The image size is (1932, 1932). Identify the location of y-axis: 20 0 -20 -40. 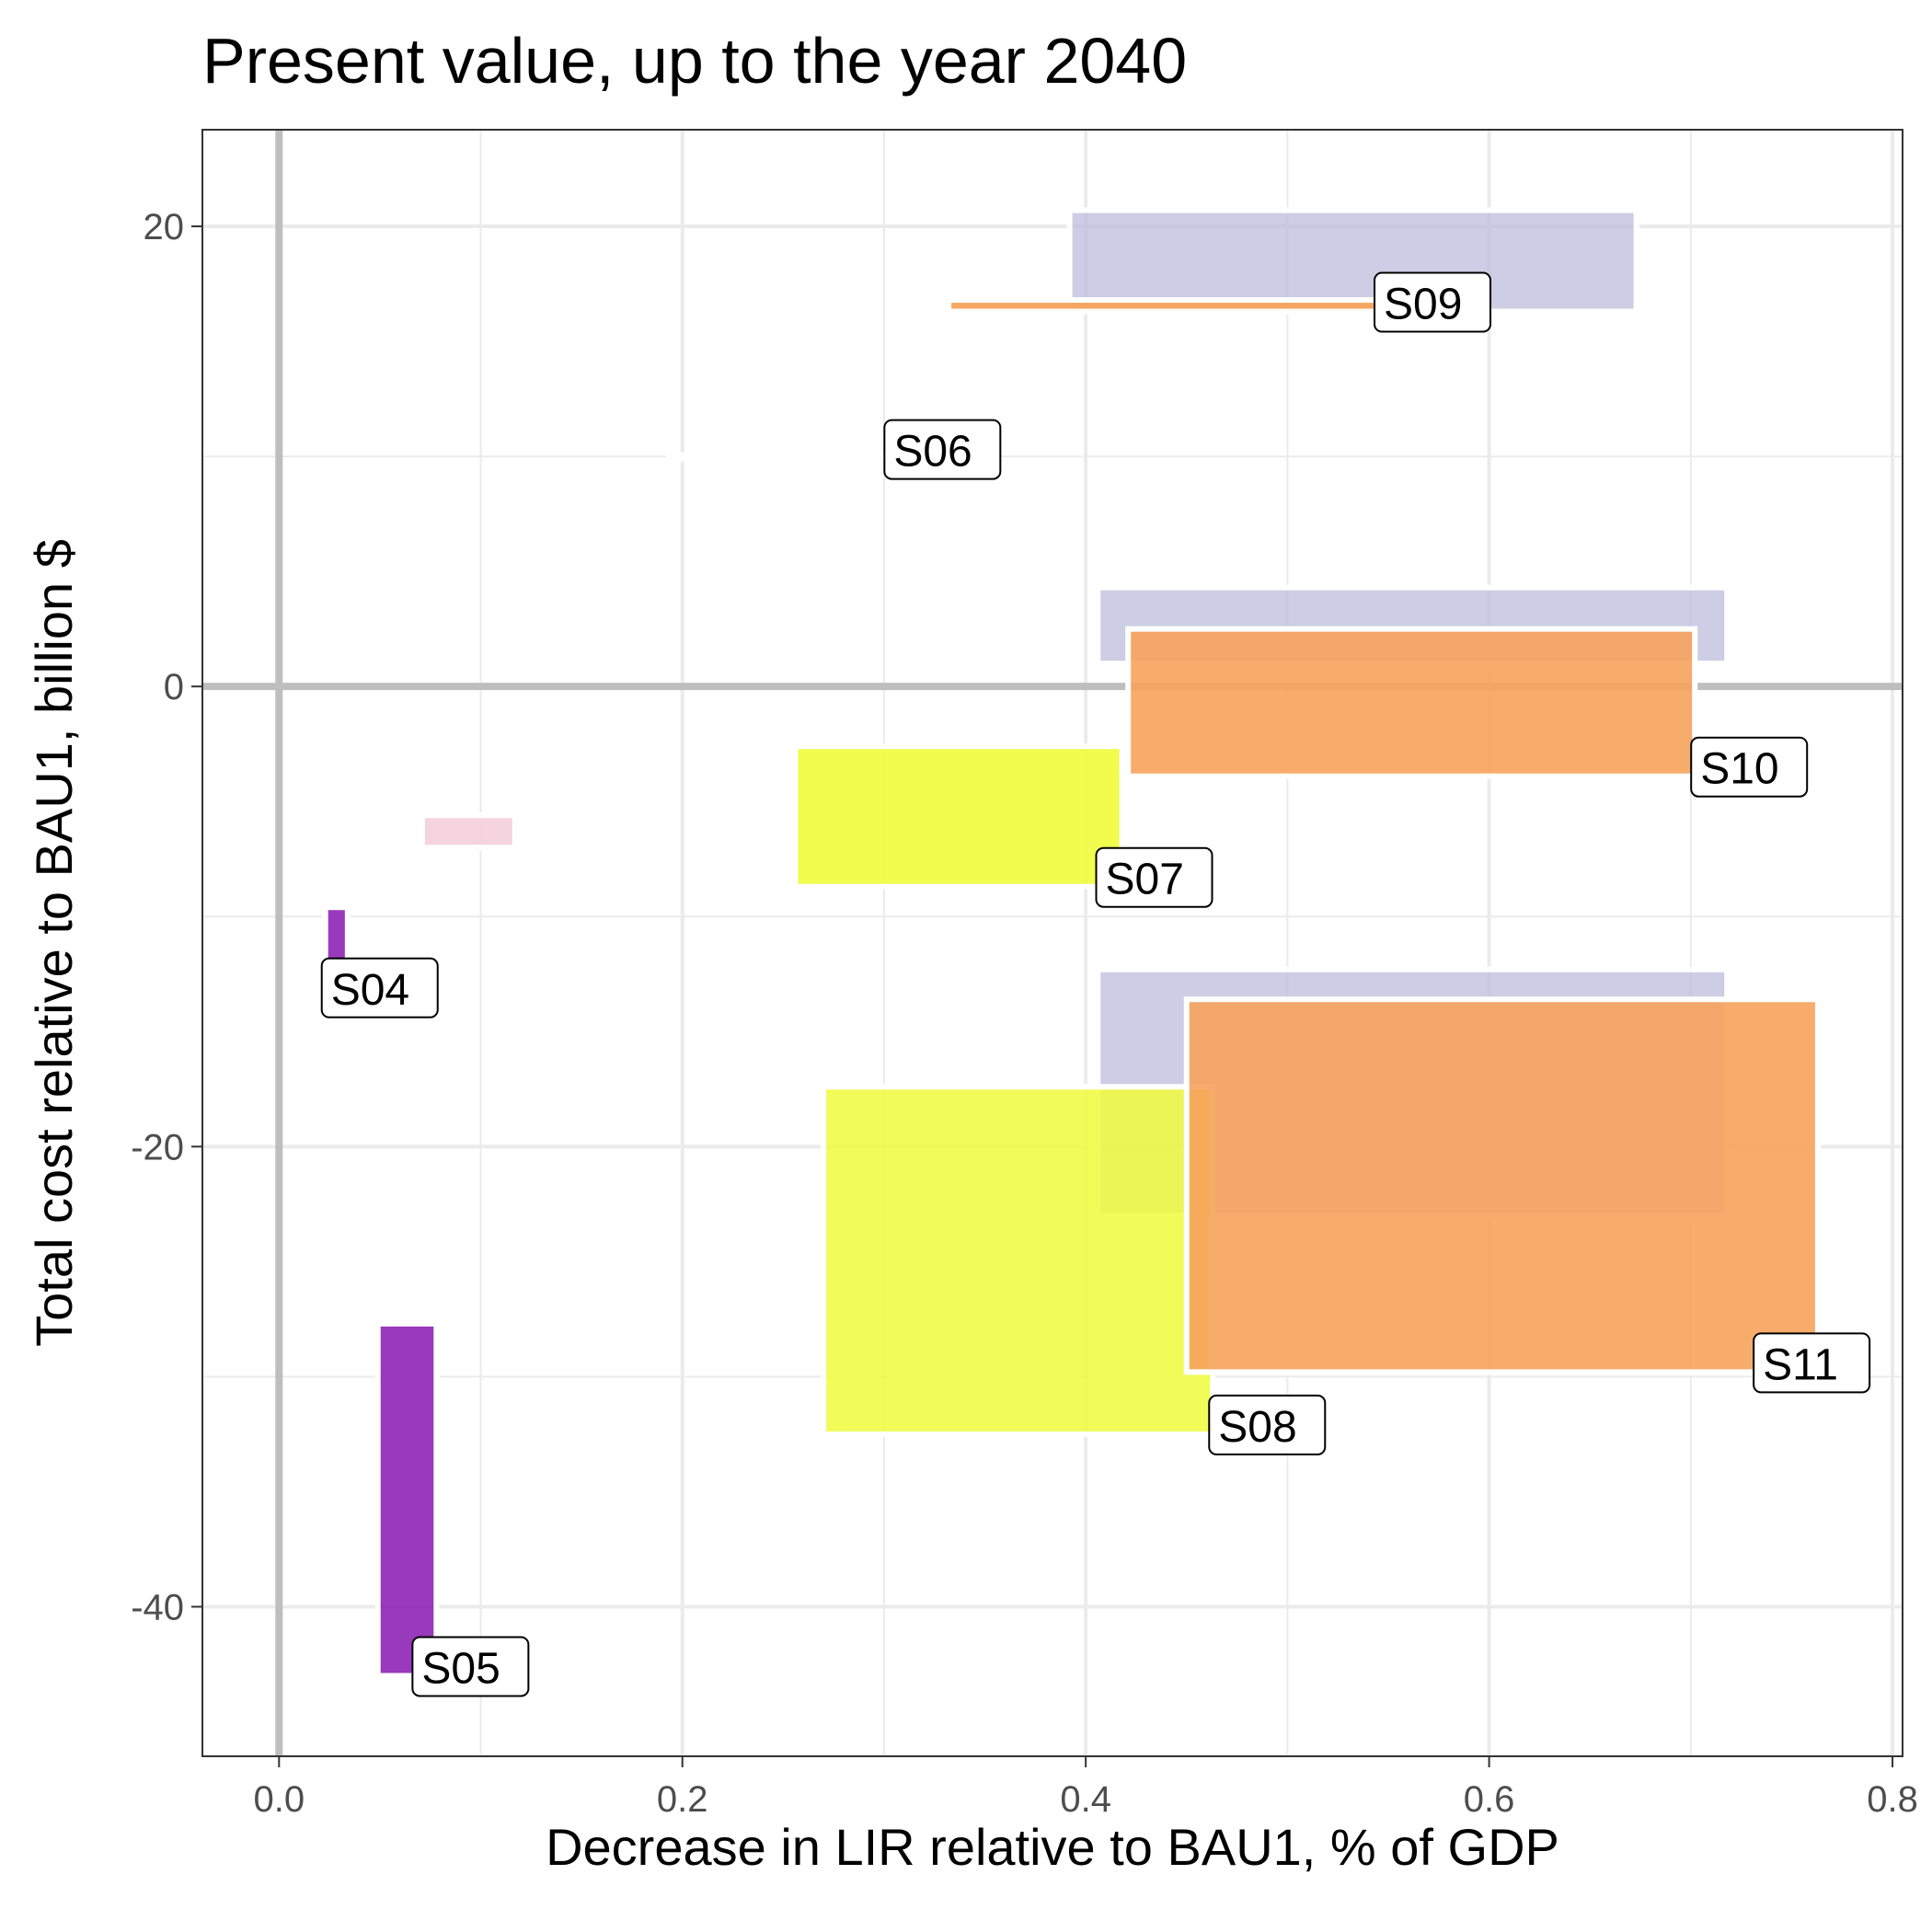
(166, 917).